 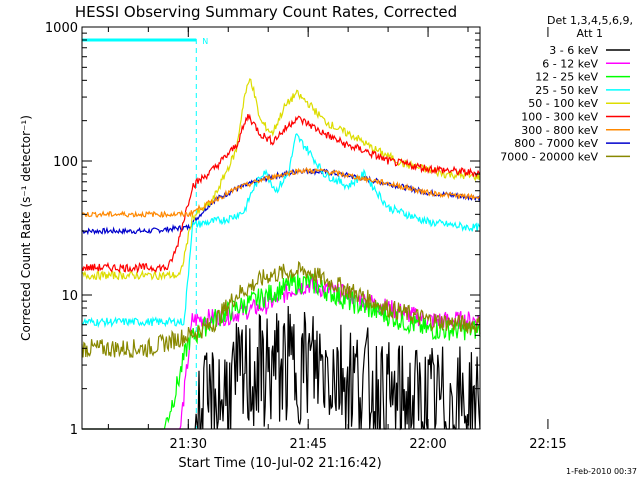 I want to click on legend-label-6: 100 - 300 keV, so click(x=559, y=117).